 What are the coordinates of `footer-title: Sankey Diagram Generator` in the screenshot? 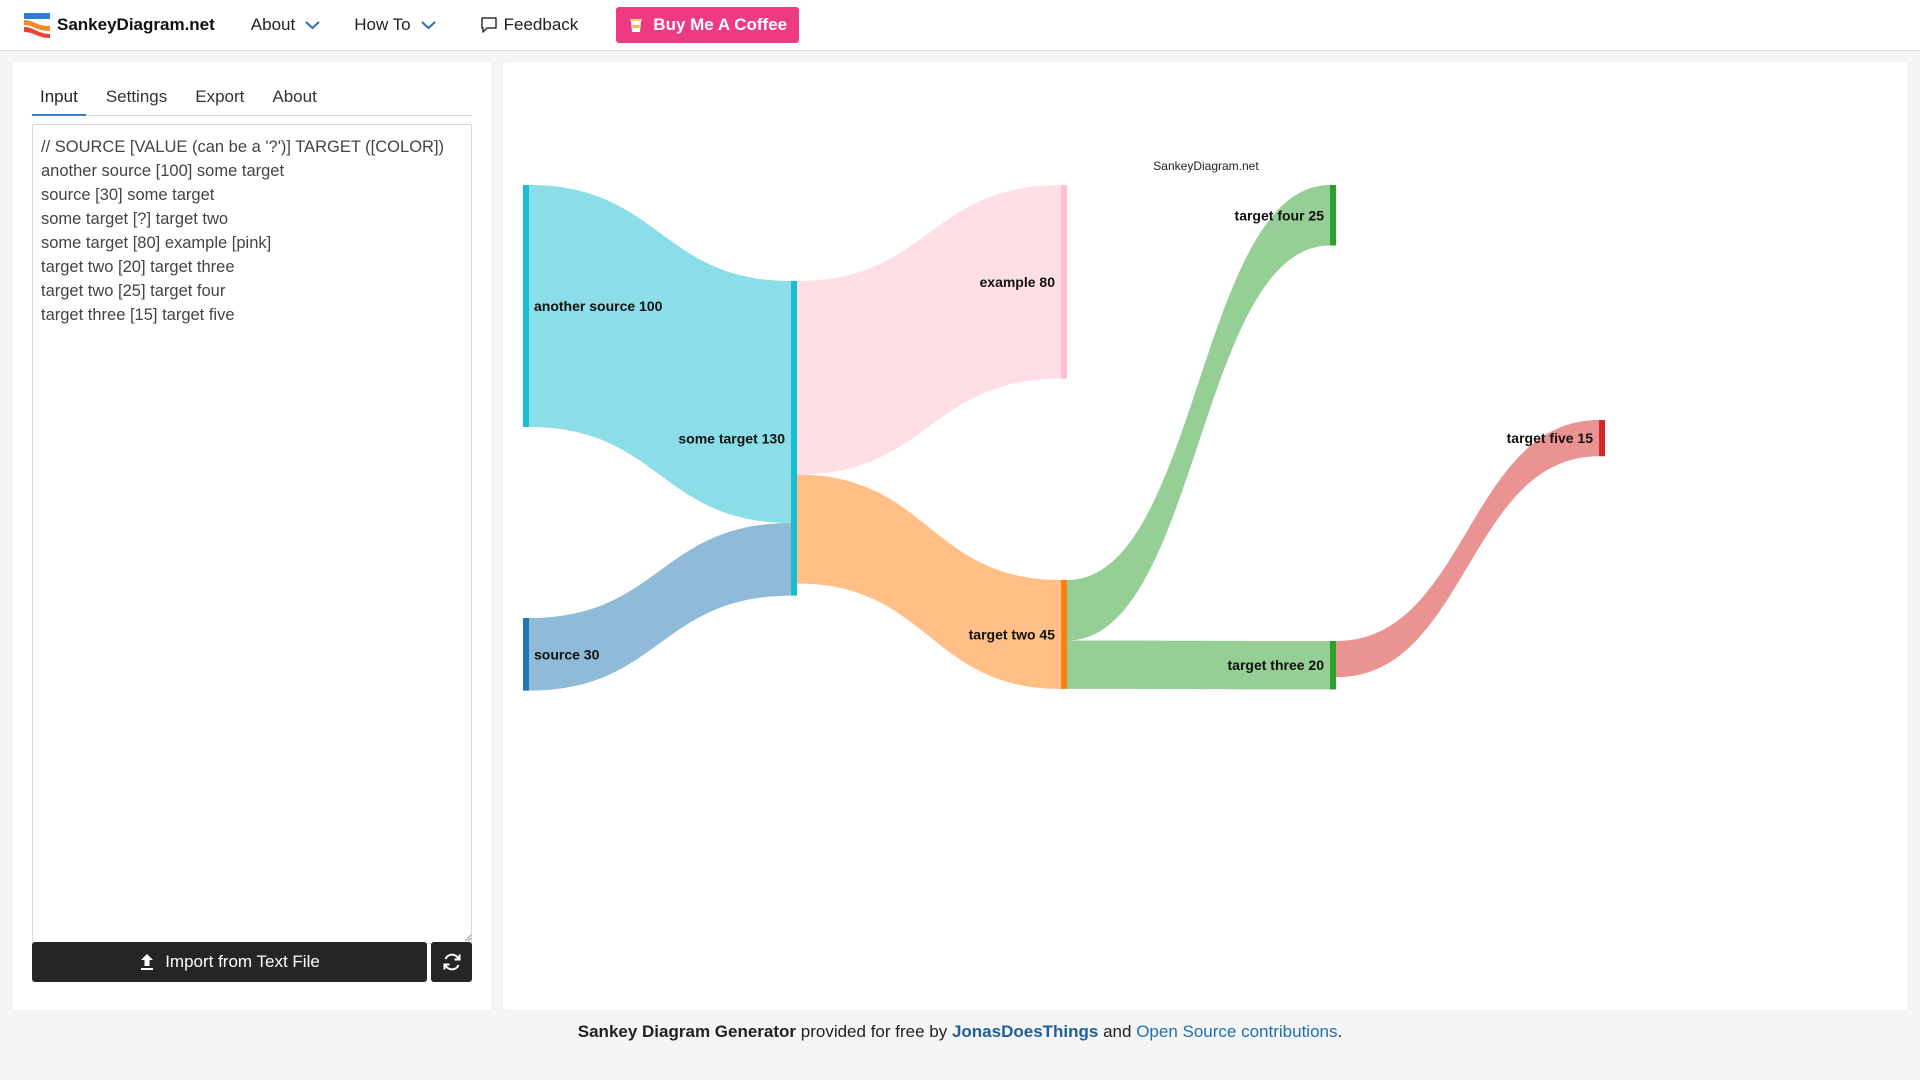 It's located at (687, 1031).